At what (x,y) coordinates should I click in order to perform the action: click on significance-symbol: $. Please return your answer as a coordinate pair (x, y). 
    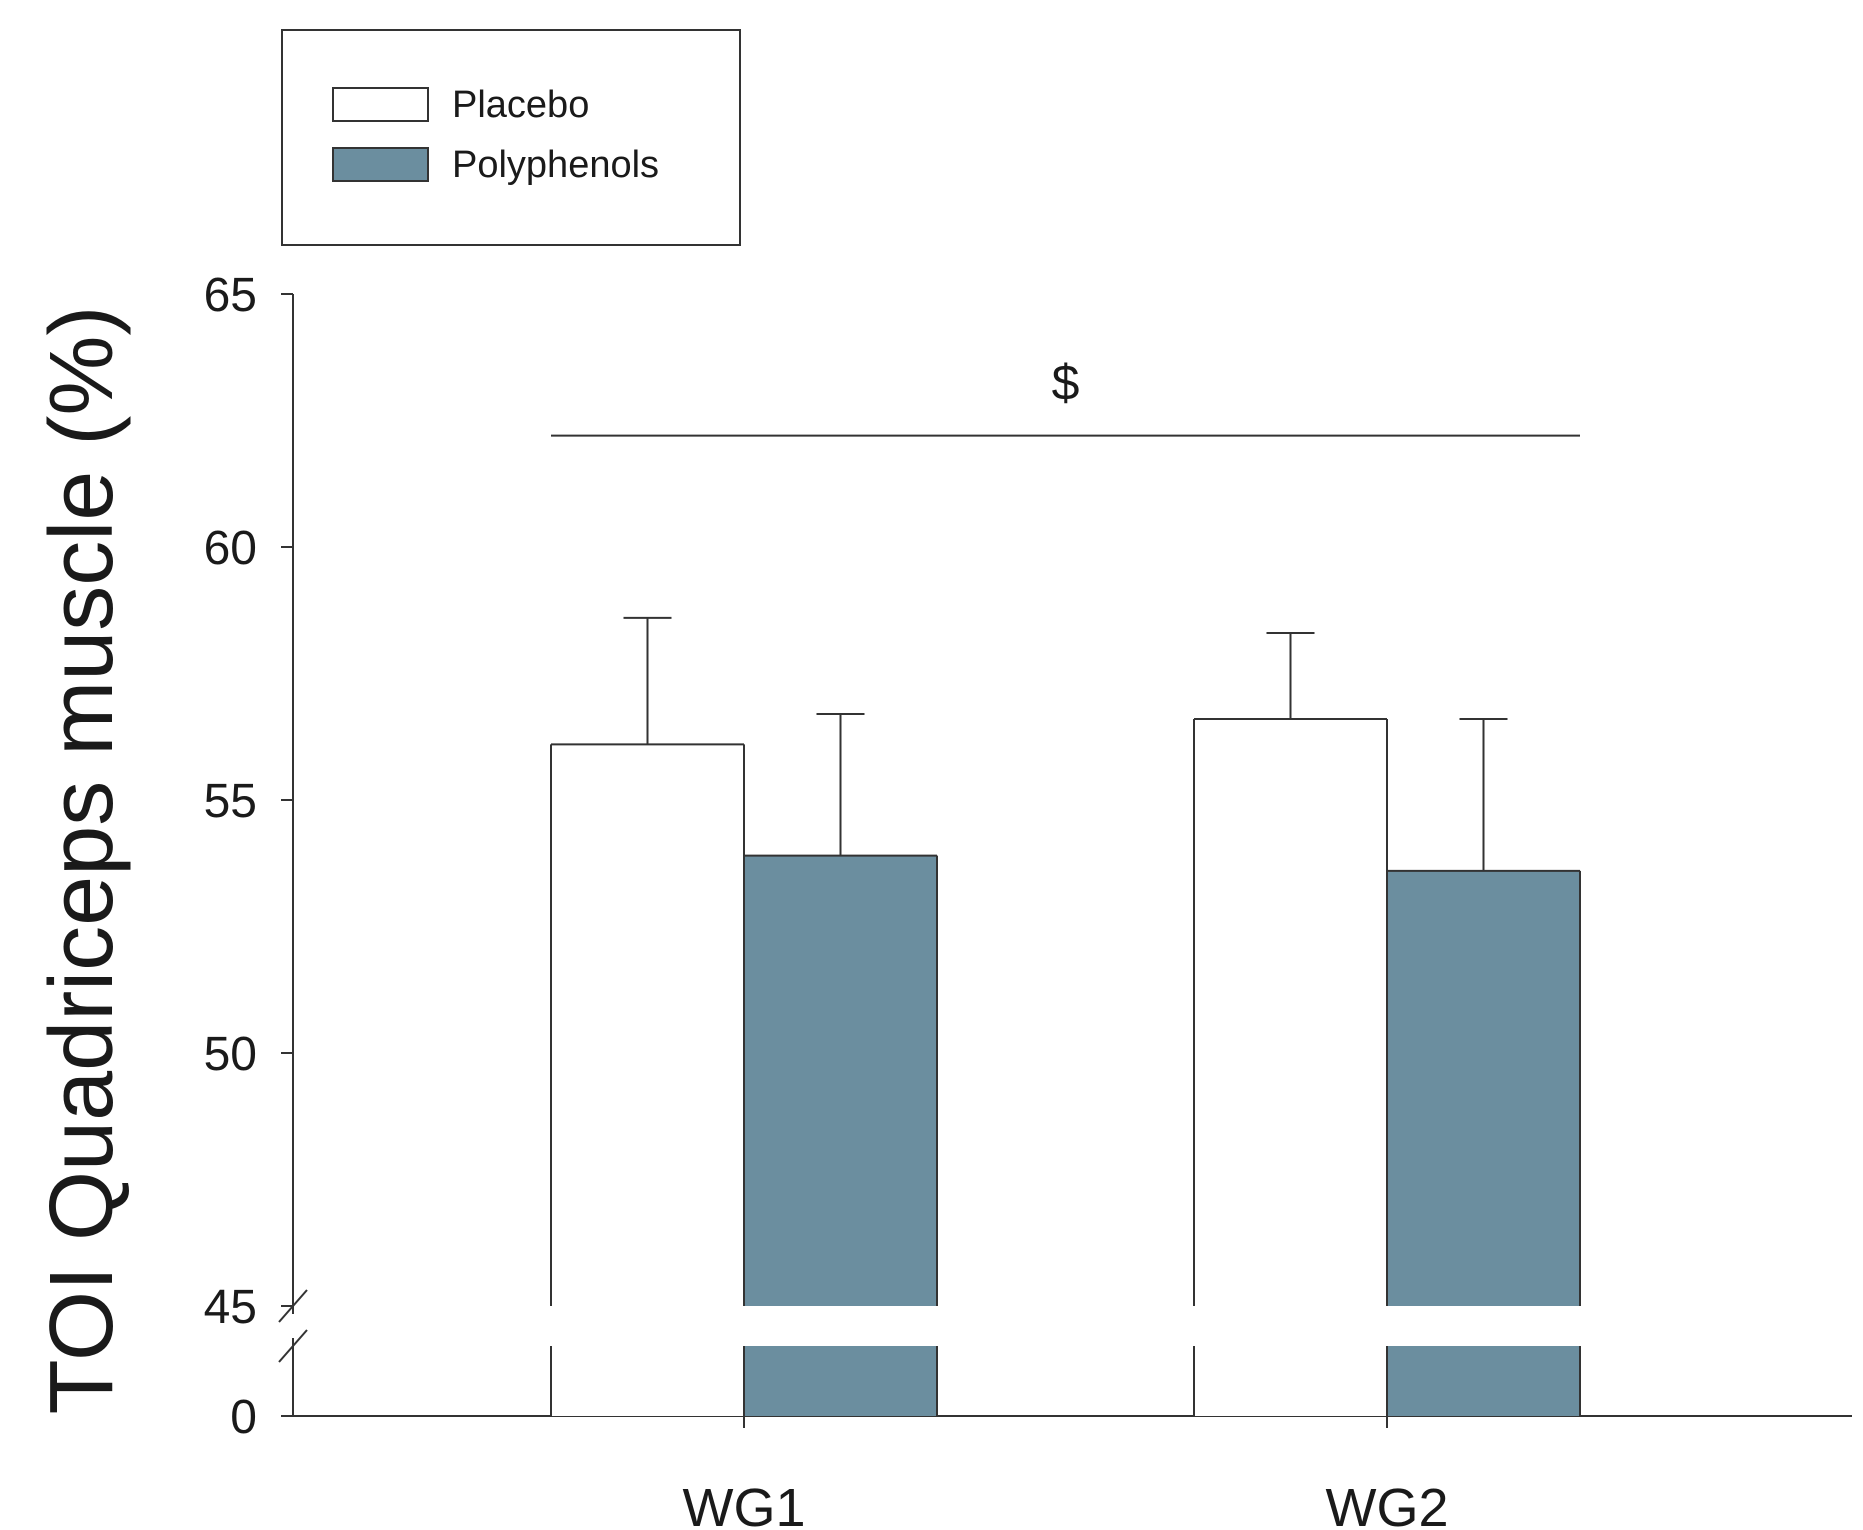
    Looking at the image, I should click on (1066, 383).